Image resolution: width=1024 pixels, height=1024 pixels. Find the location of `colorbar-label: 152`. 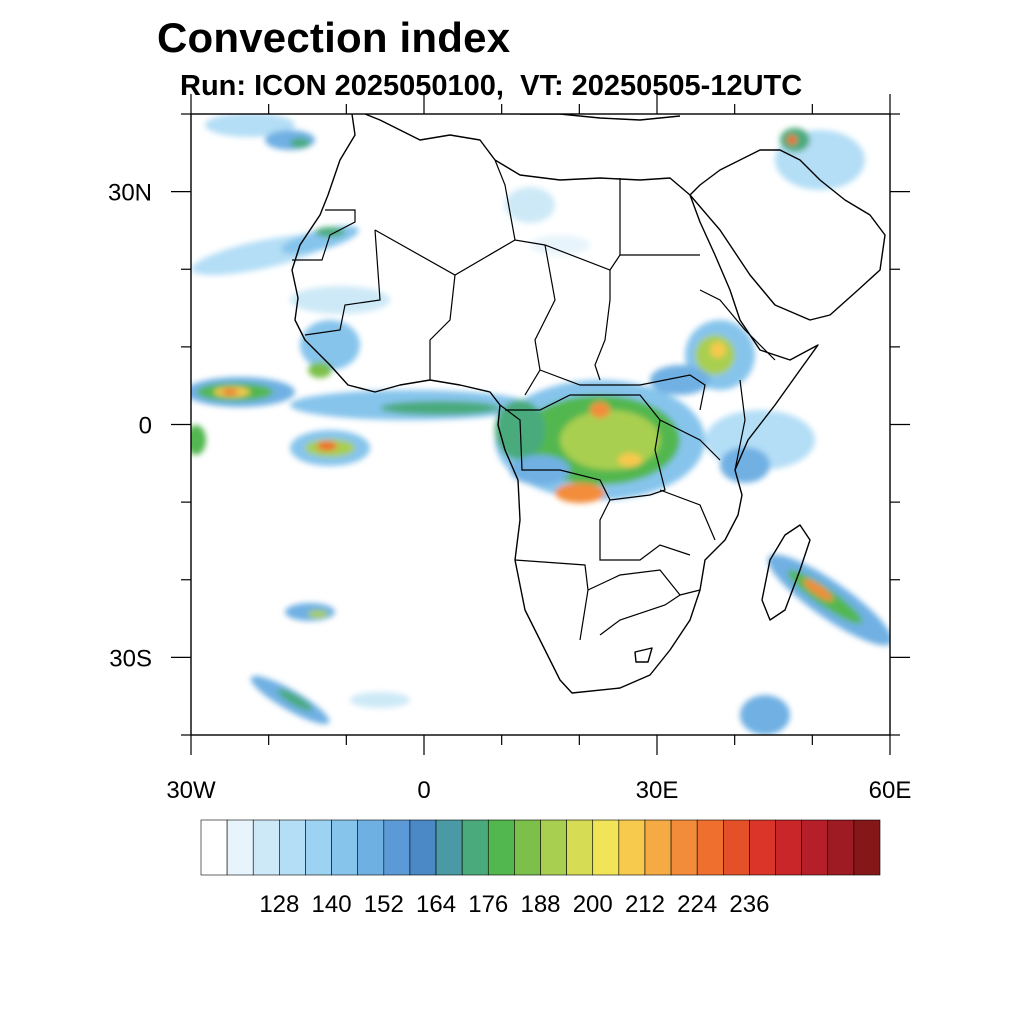

colorbar-label: 152 is located at coordinates (384, 904).